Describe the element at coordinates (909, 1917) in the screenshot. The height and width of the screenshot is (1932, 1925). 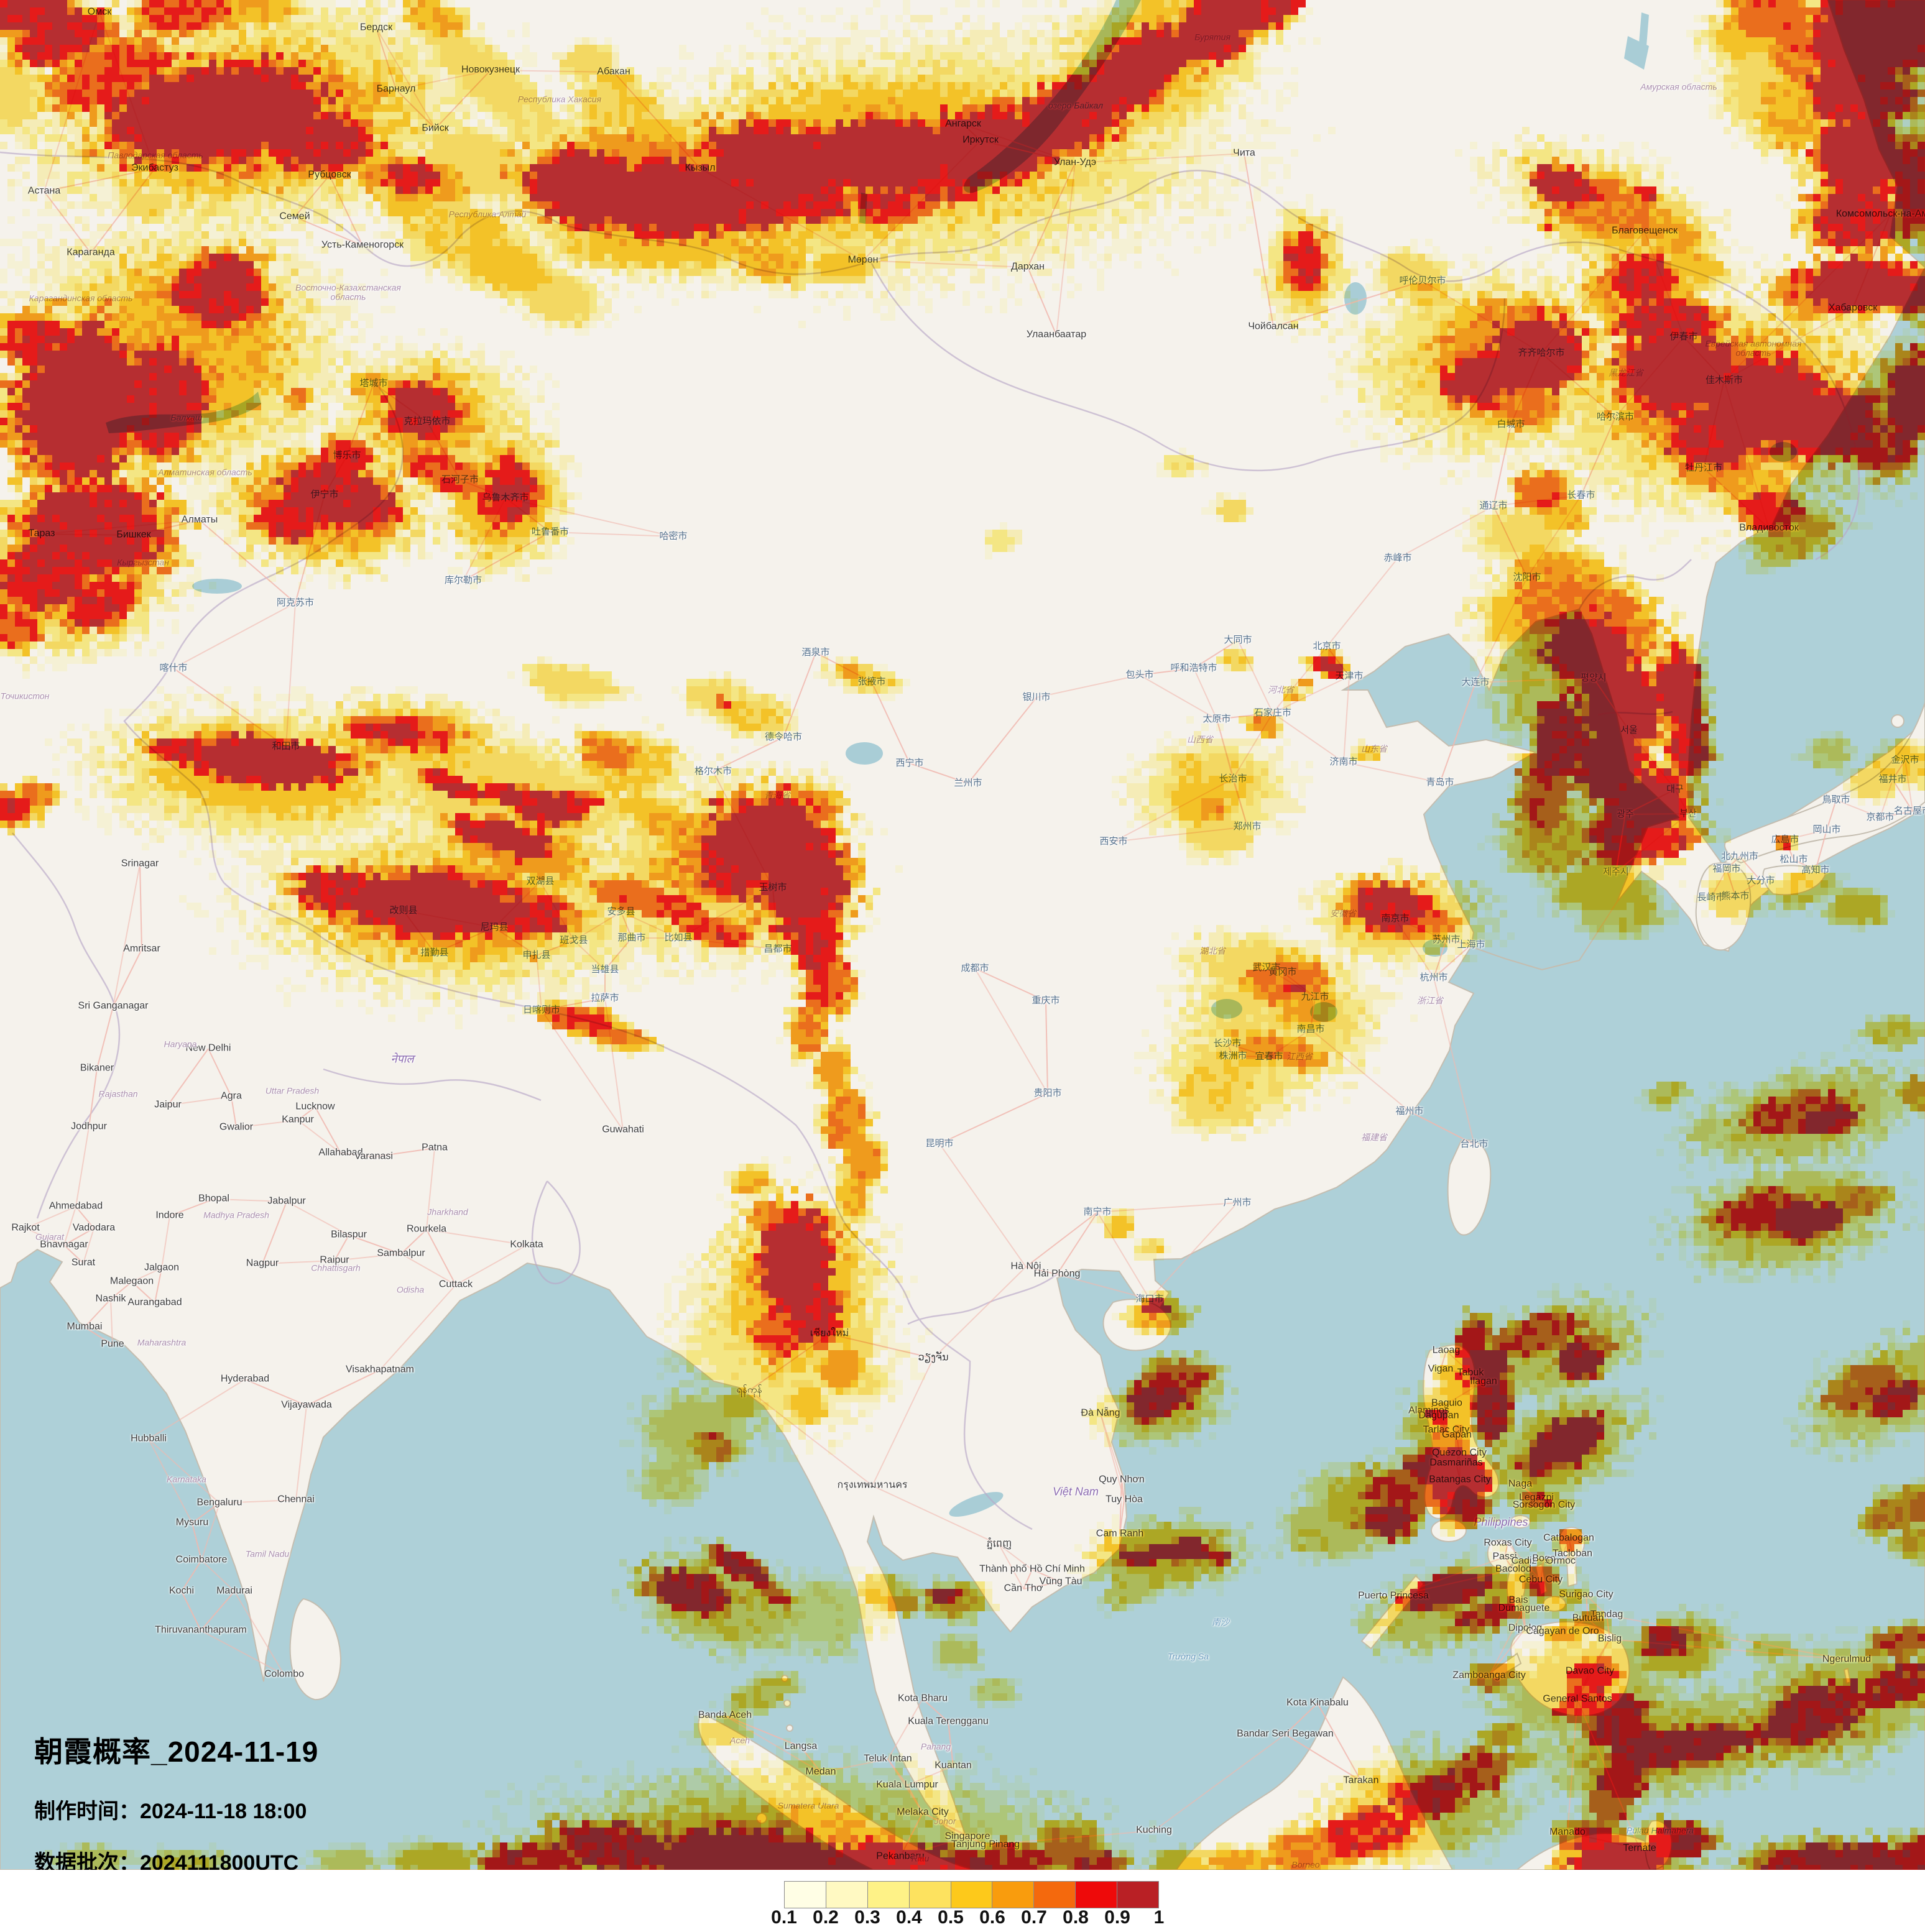
I see `legend-tick: 0.4` at that location.